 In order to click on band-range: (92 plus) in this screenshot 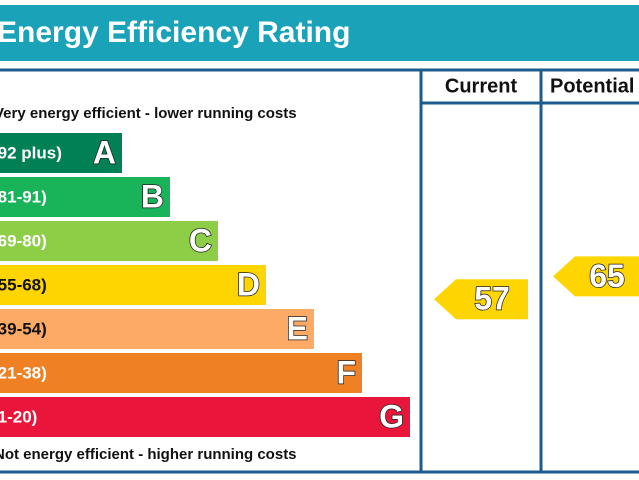, I will do `click(31, 152)`.